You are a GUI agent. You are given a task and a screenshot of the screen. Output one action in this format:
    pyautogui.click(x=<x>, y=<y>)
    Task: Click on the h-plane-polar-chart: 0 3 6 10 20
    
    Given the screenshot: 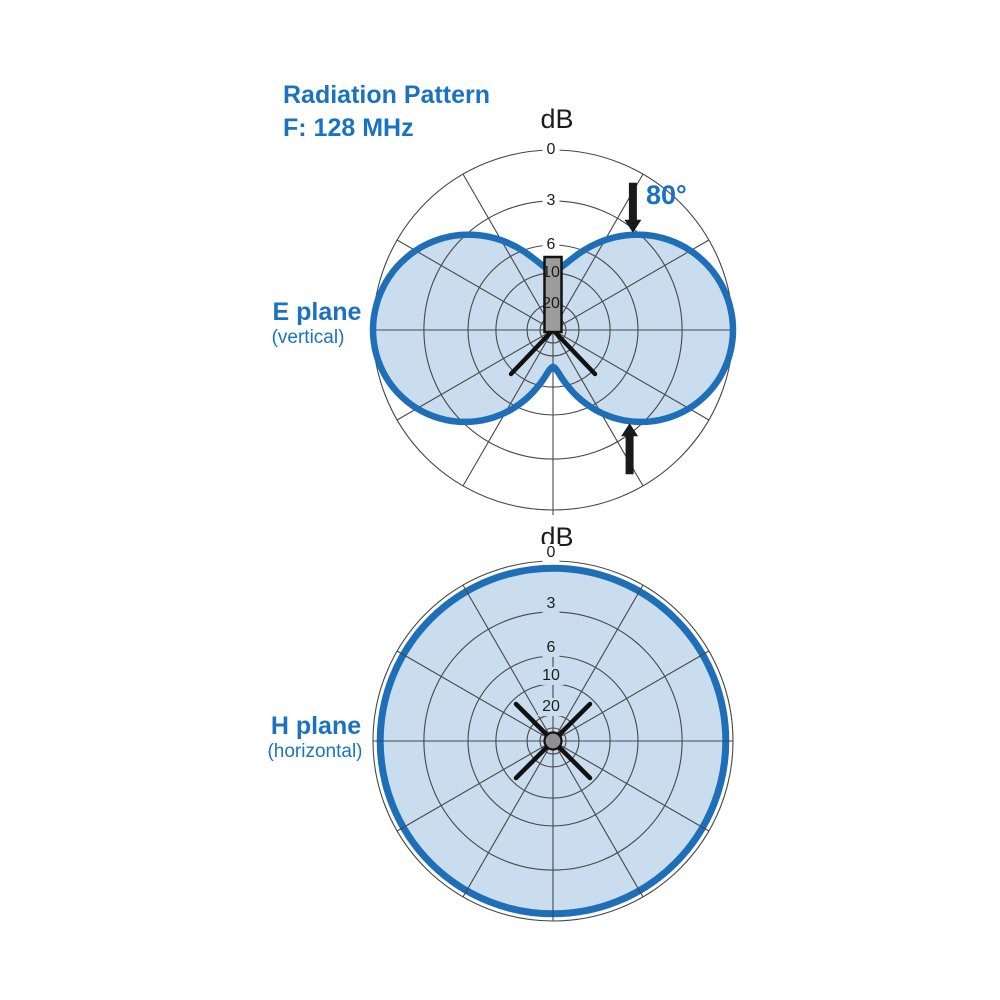 What is the action you would take?
    pyautogui.click(x=553, y=733)
    